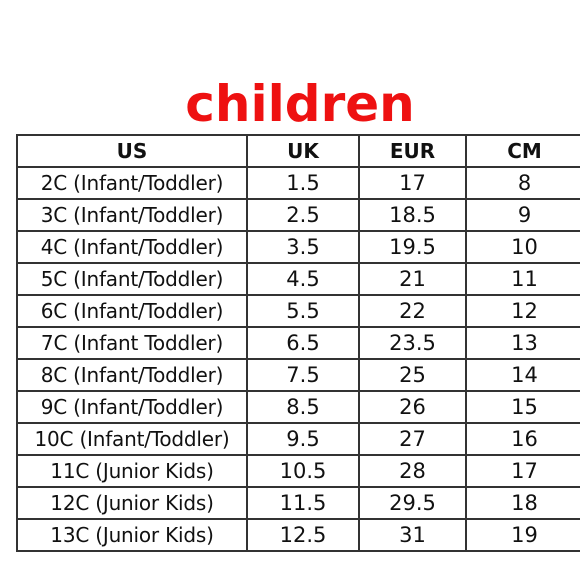 This screenshot has width=580, height=580. Describe the element at coordinates (412, 535) in the screenshot. I see `cell-eur: 31` at that location.